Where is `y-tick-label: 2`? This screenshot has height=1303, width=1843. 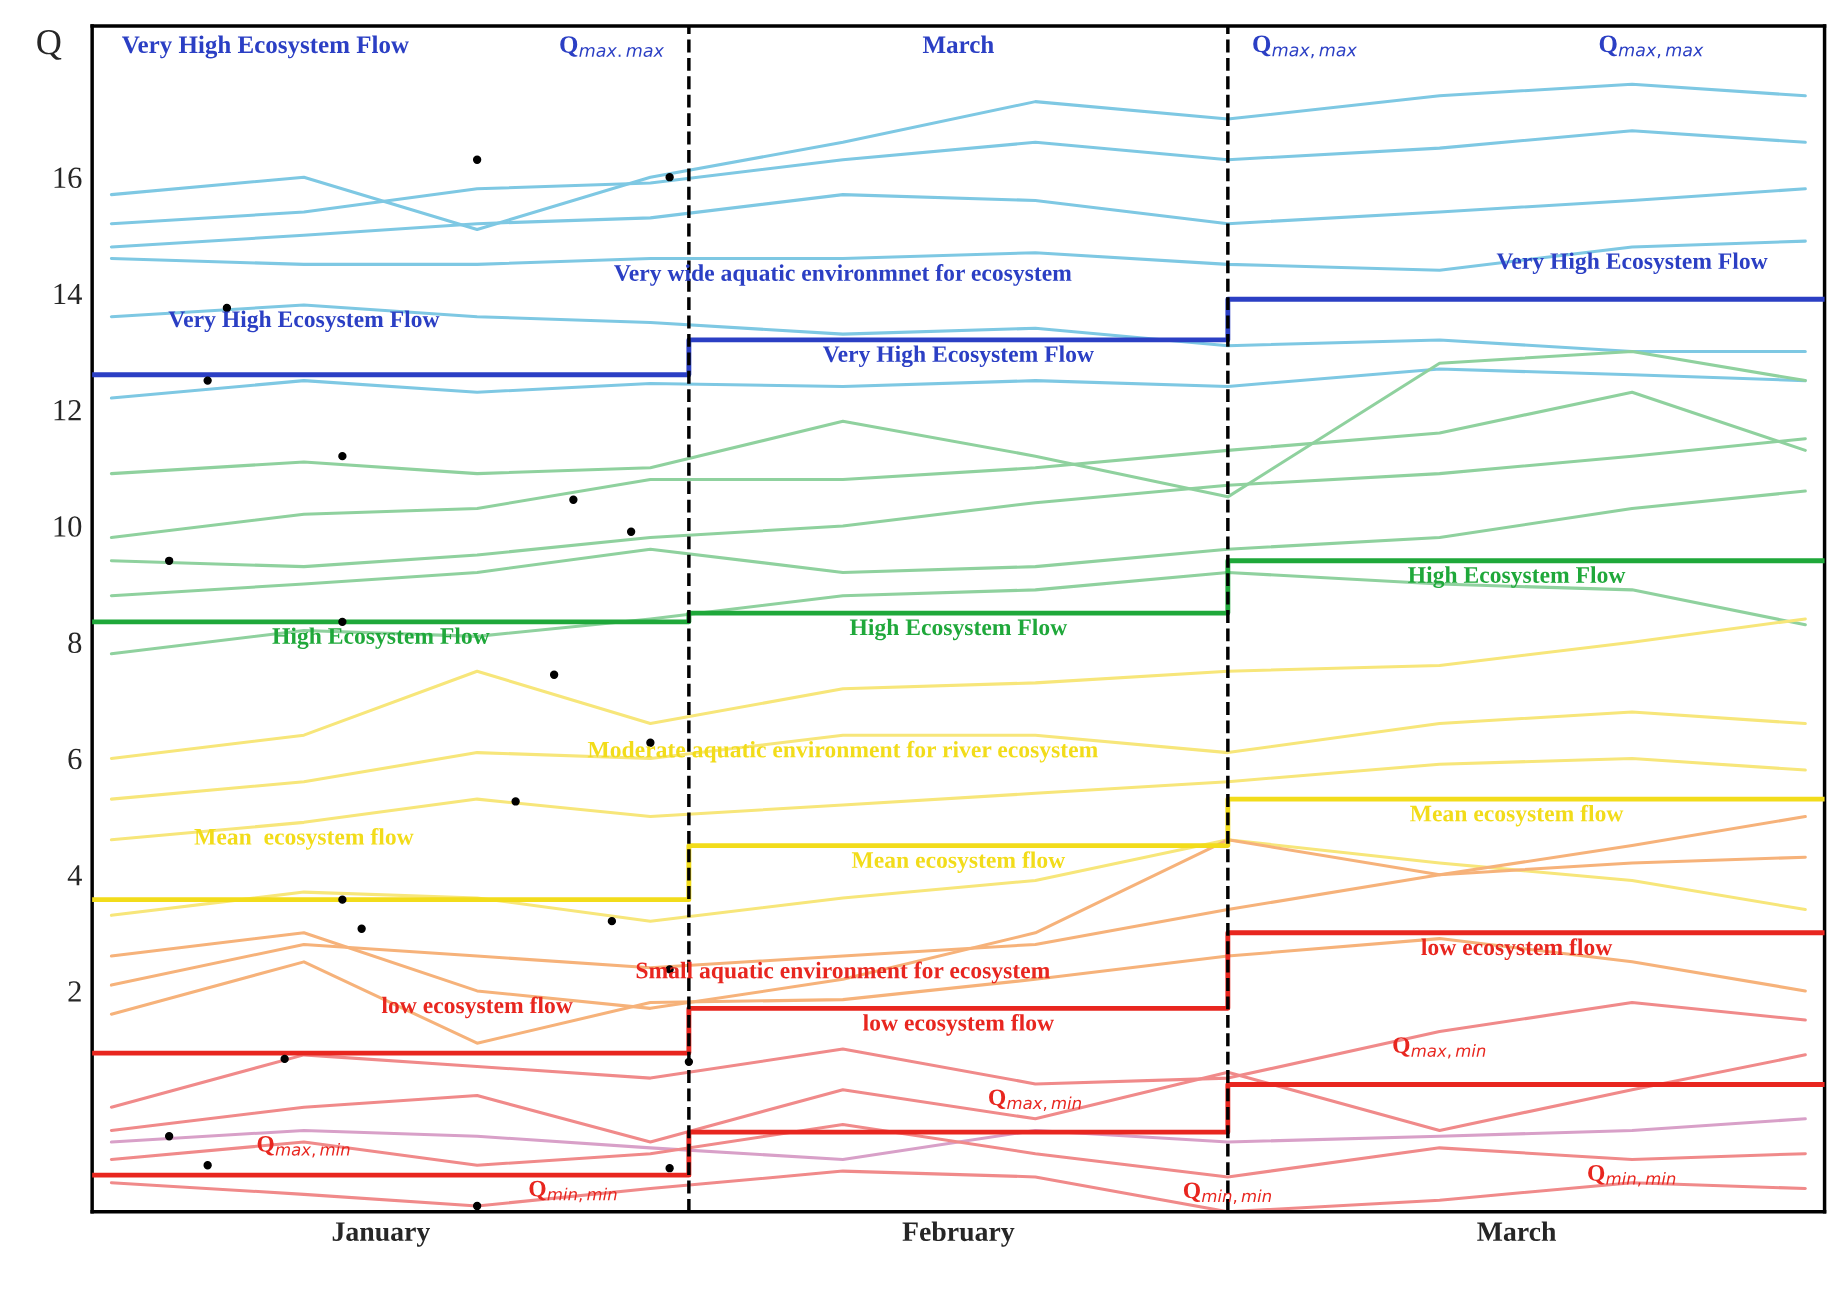 y-tick-label: 2 is located at coordinates (74, 991).